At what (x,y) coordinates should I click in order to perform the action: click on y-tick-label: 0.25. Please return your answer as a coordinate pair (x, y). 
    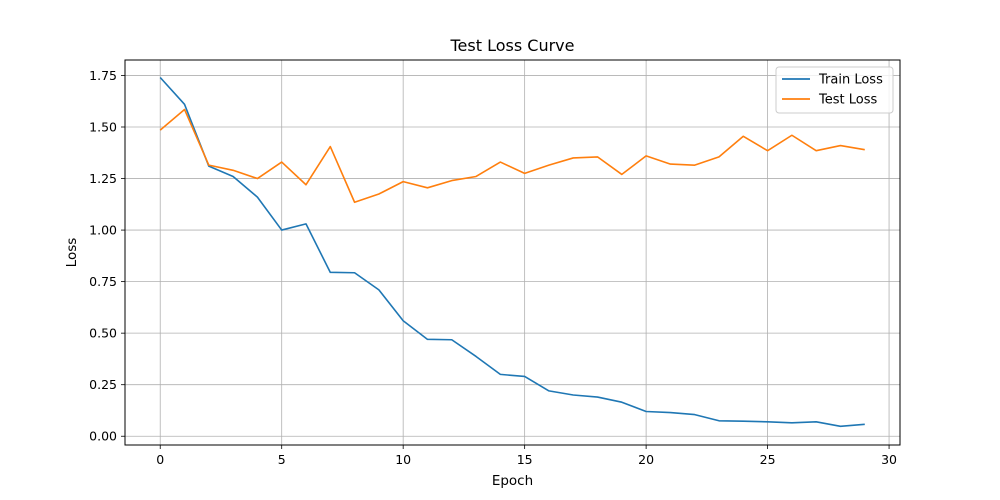
    Looking at the image, I should click on (103, 384).